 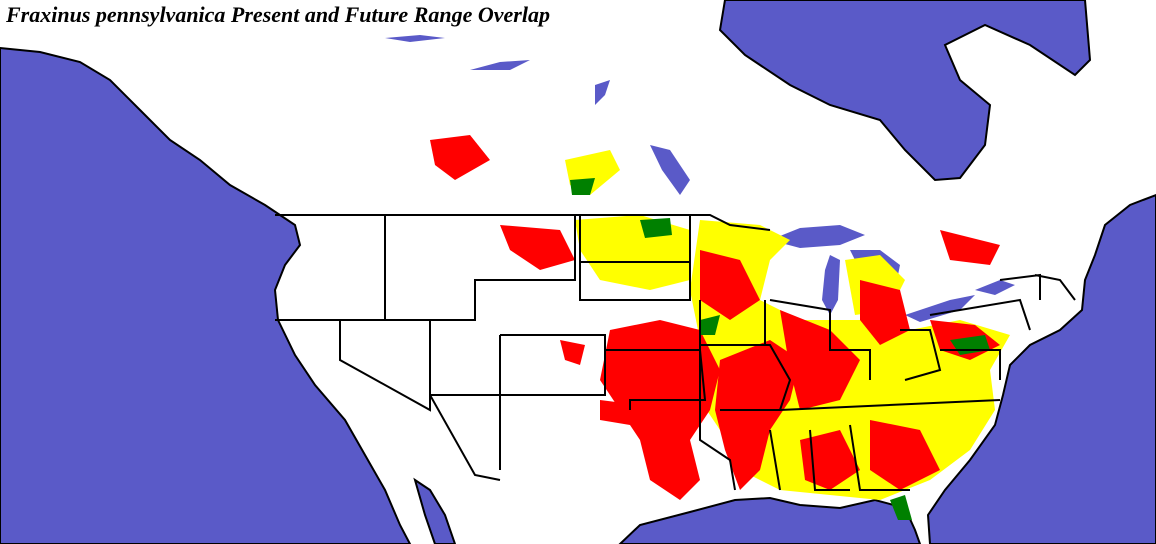 What do you see at coordinates (770, 520) in the screenshot?
I see `gulf-of-mexico` at bounding box center [770, 520].